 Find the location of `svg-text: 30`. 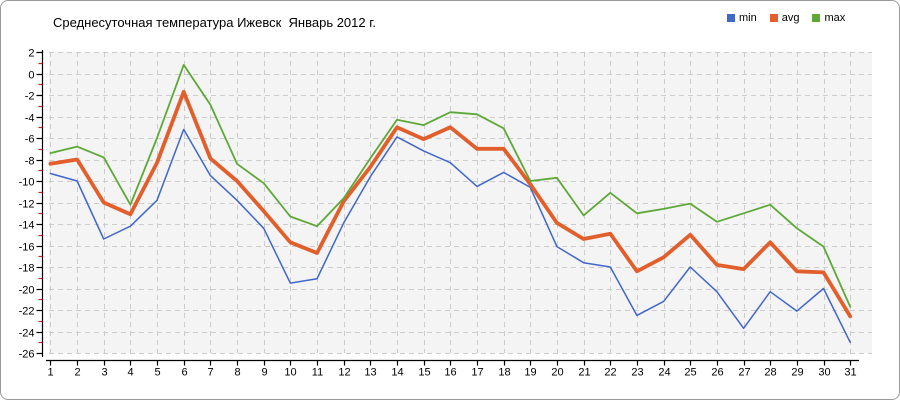

svg-text: 30 is located at coordinates (824, 373).